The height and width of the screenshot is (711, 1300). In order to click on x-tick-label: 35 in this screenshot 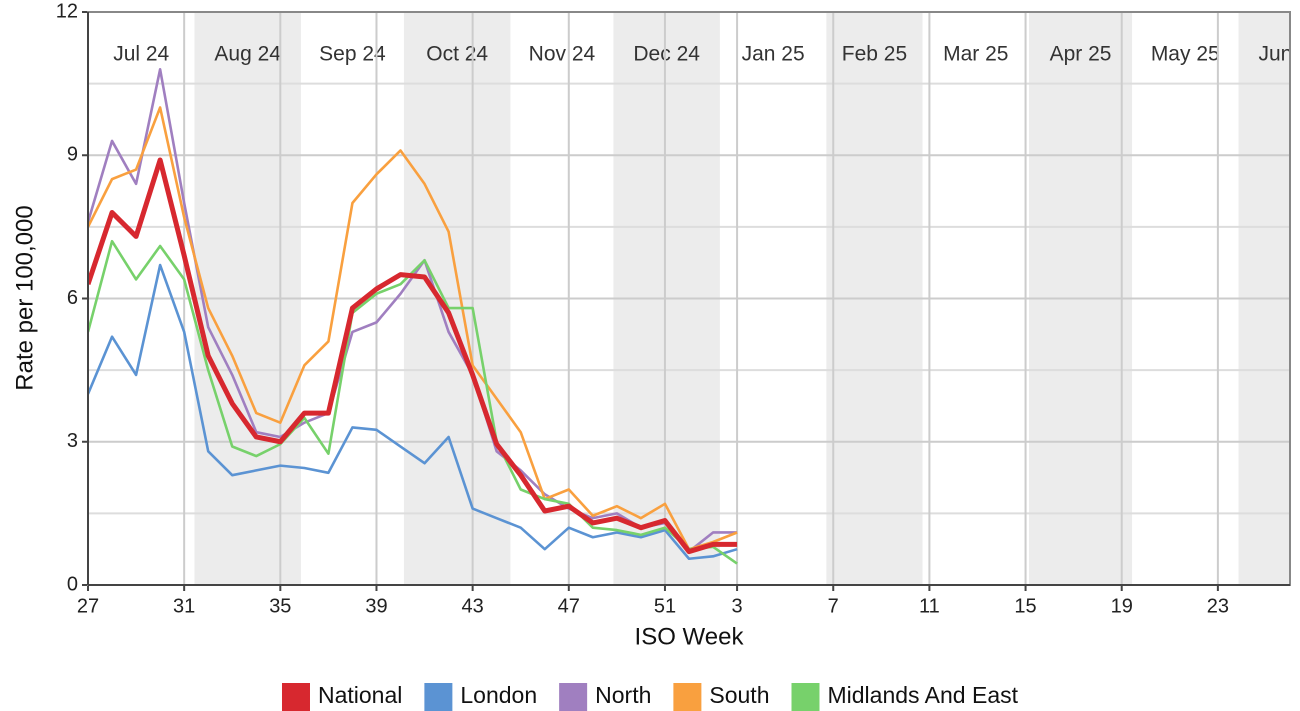, I will do `click(280, 606)`.